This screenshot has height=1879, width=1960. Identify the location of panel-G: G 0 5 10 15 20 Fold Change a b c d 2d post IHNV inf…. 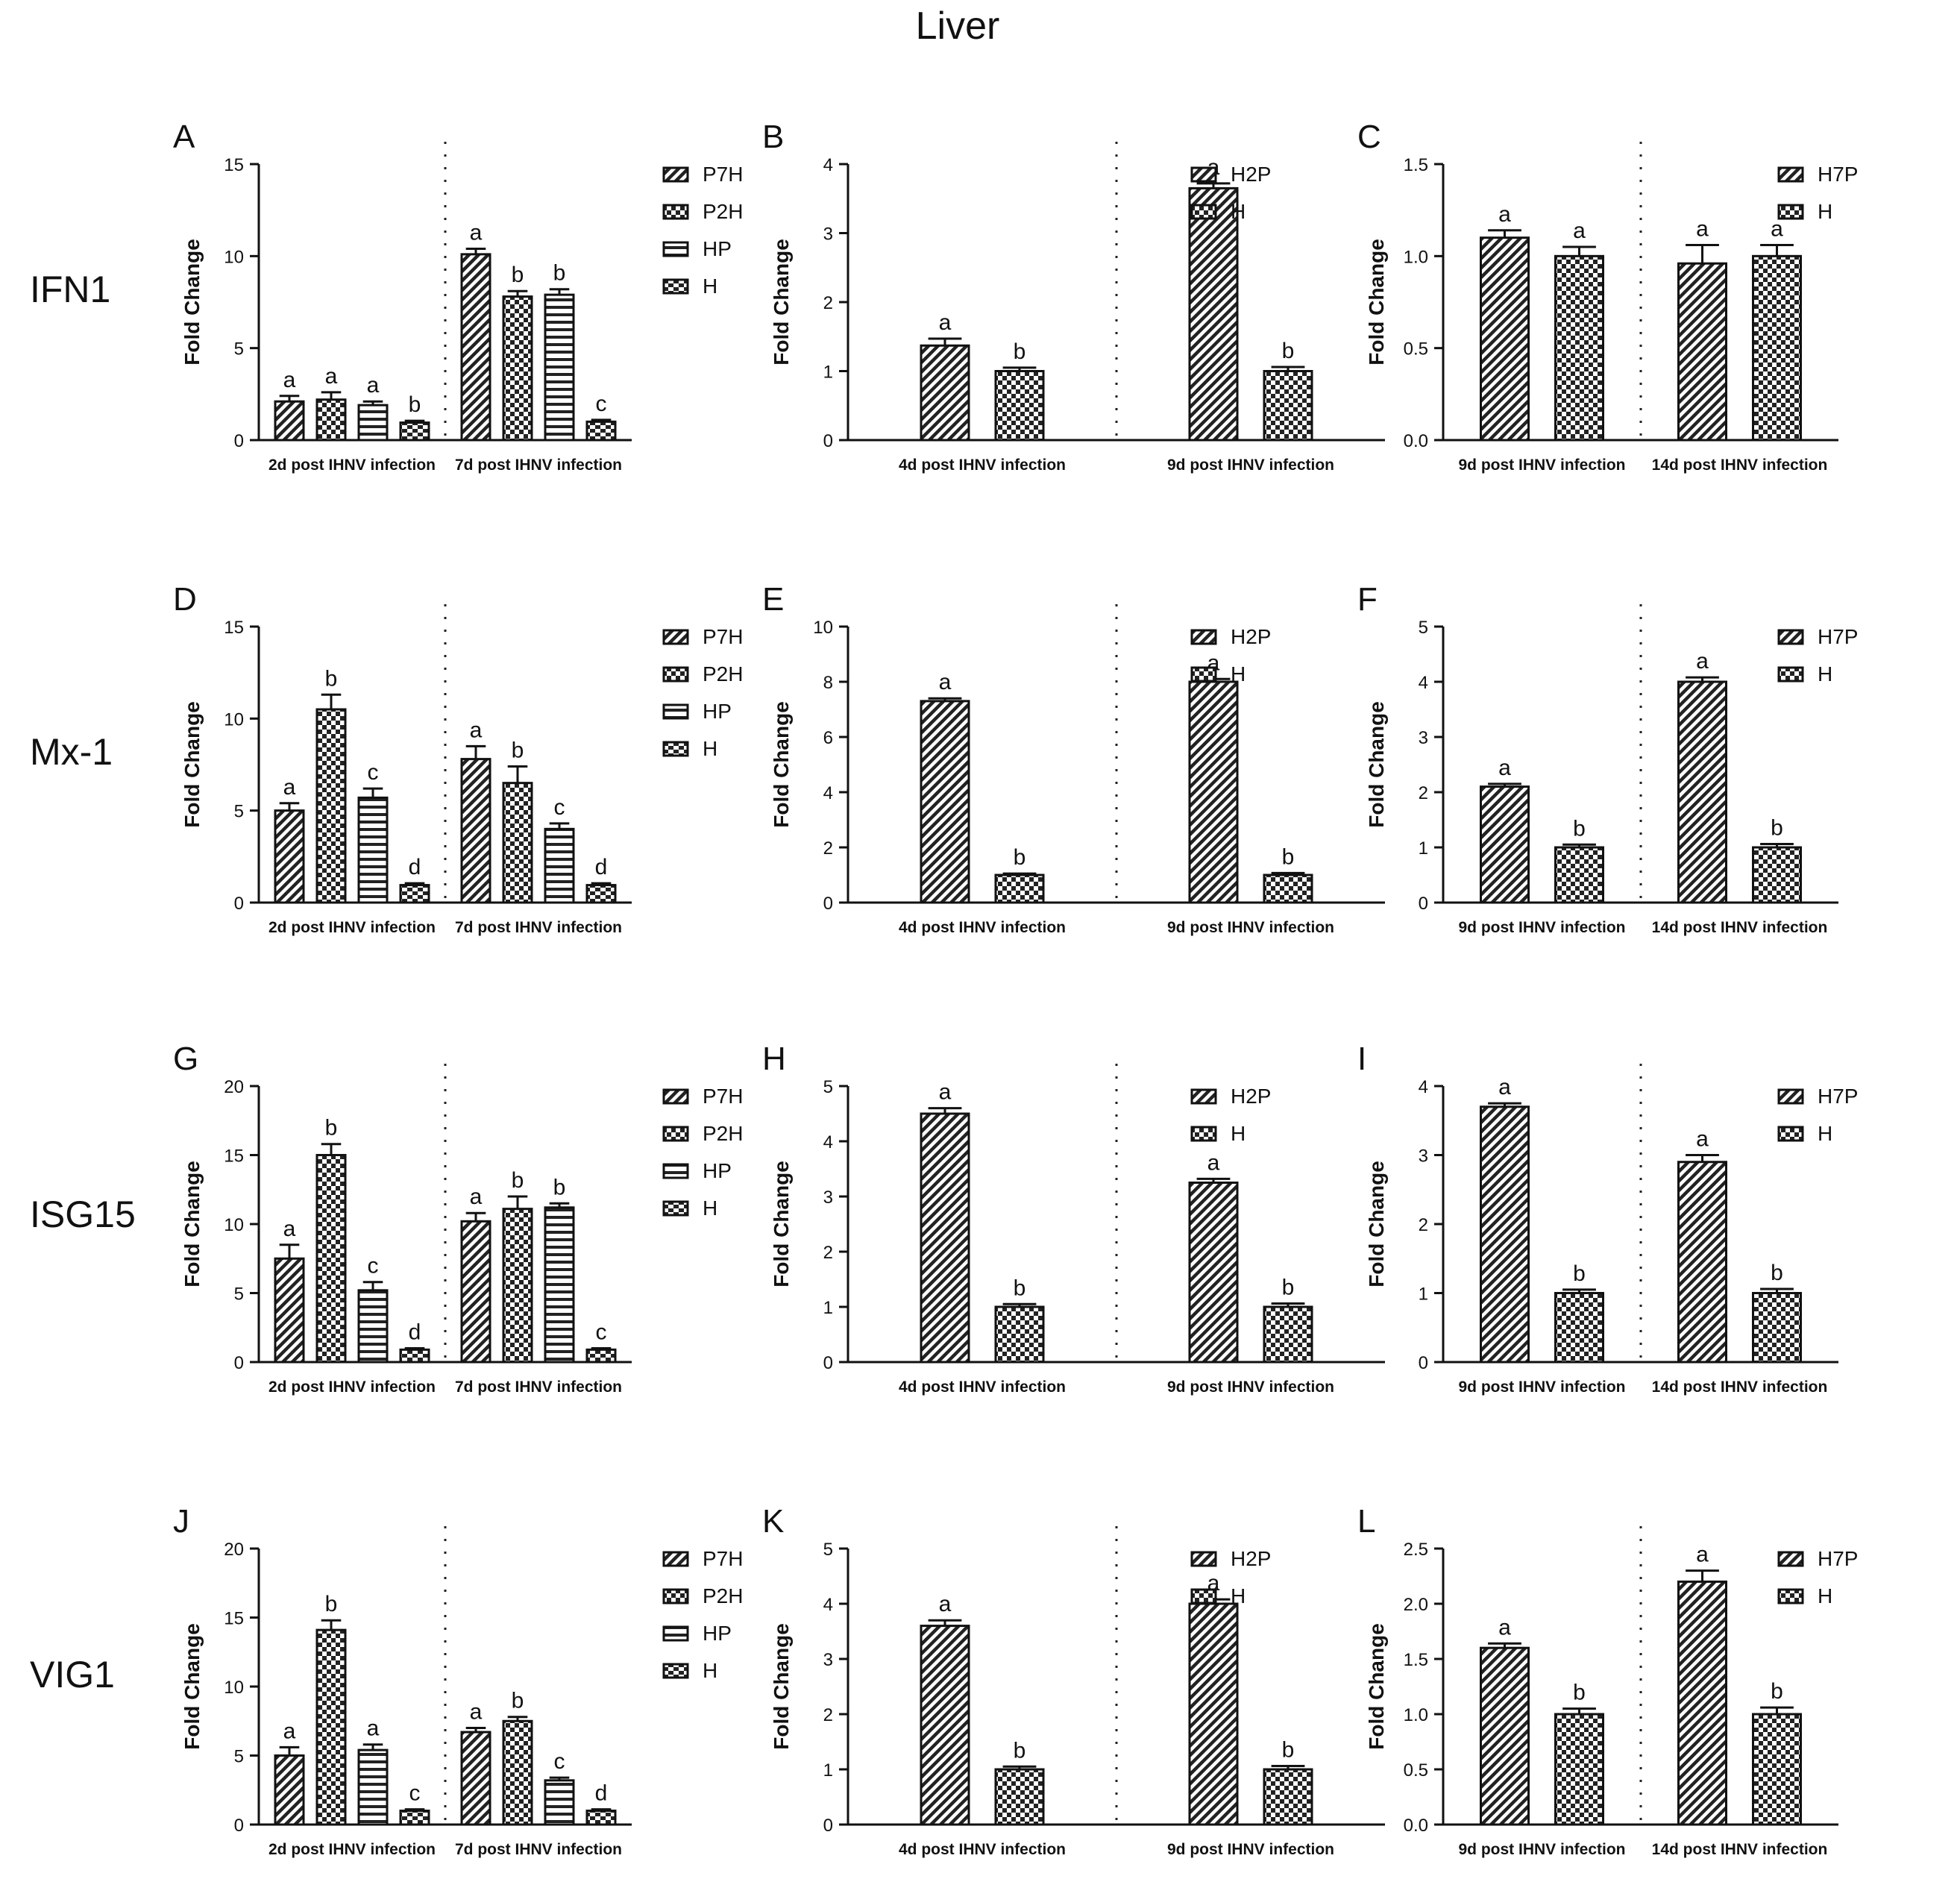
(458, 1218).